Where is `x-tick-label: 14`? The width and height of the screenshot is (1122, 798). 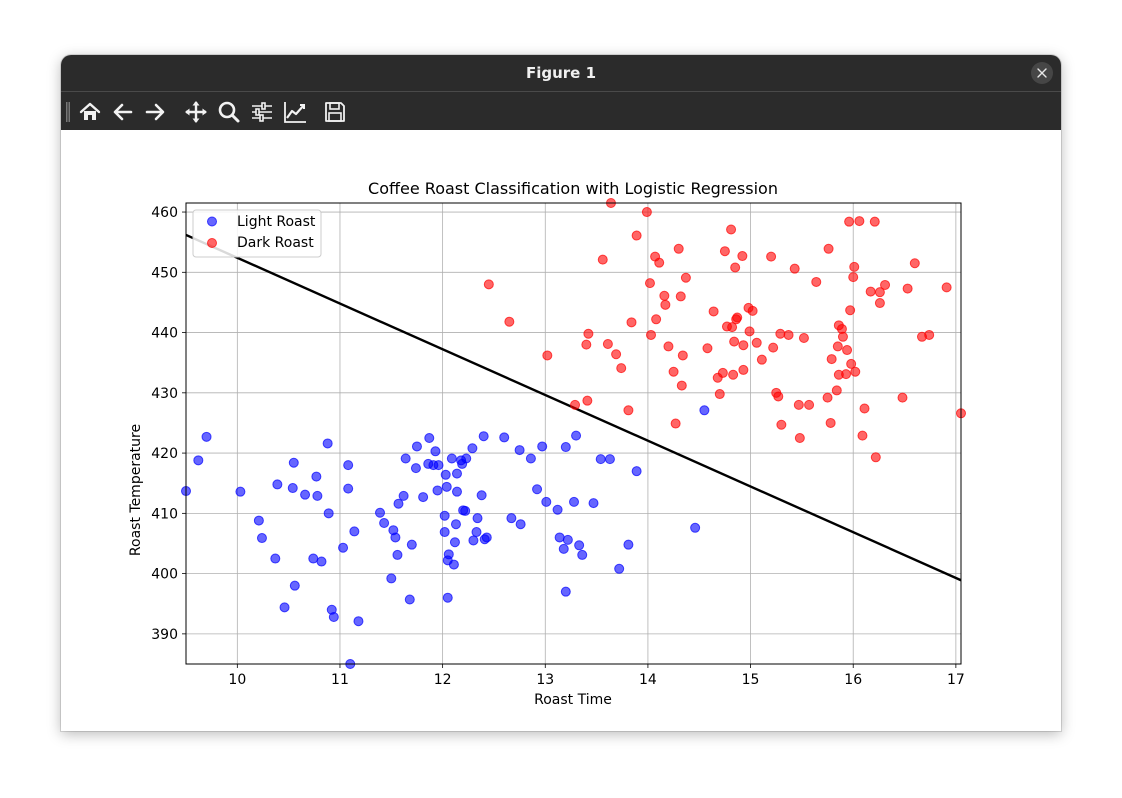 x-tick-label: 14 is located at coordinates (648, 680).